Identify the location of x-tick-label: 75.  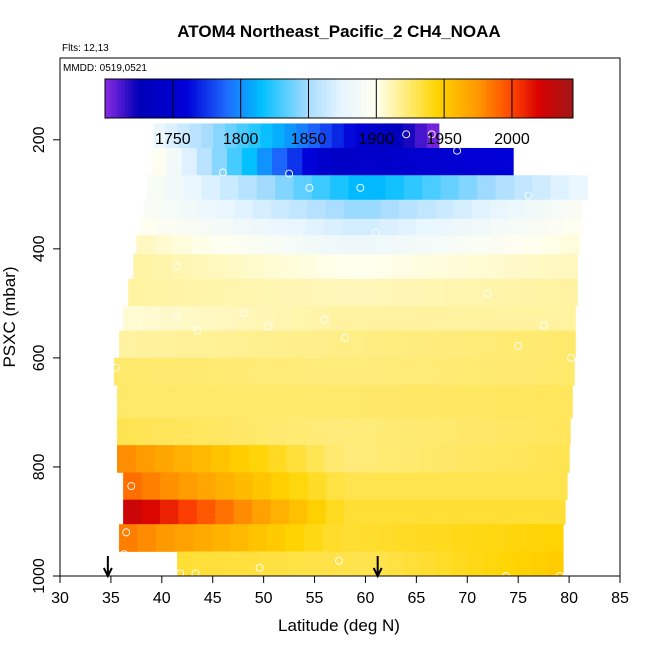
(518, 598).